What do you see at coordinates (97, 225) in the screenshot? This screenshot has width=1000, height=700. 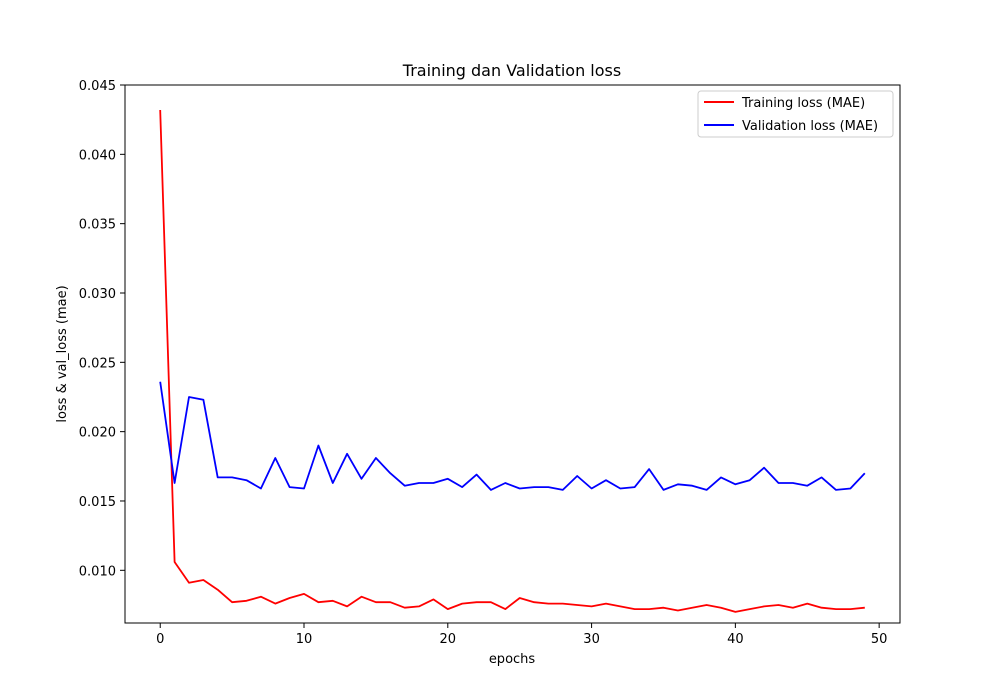 I see `y-tick-label: 0.035` at bounding box center [97, 225].